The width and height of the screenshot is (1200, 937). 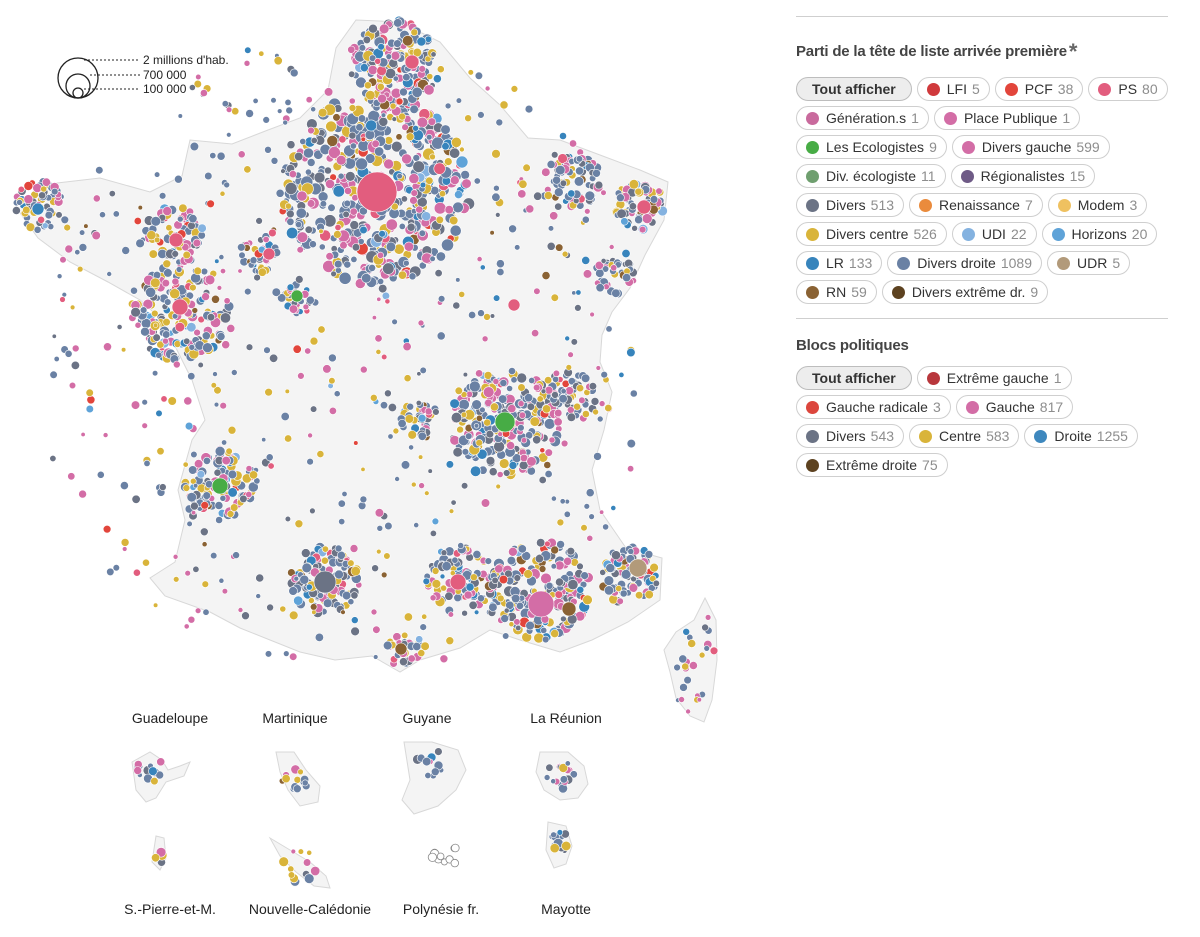 What do you see at coordinates (873, 407) in the screenshot?
I see `bloc-chip-gauche-radicale: Gauche radicale 3` at bounding box center [873, 407].